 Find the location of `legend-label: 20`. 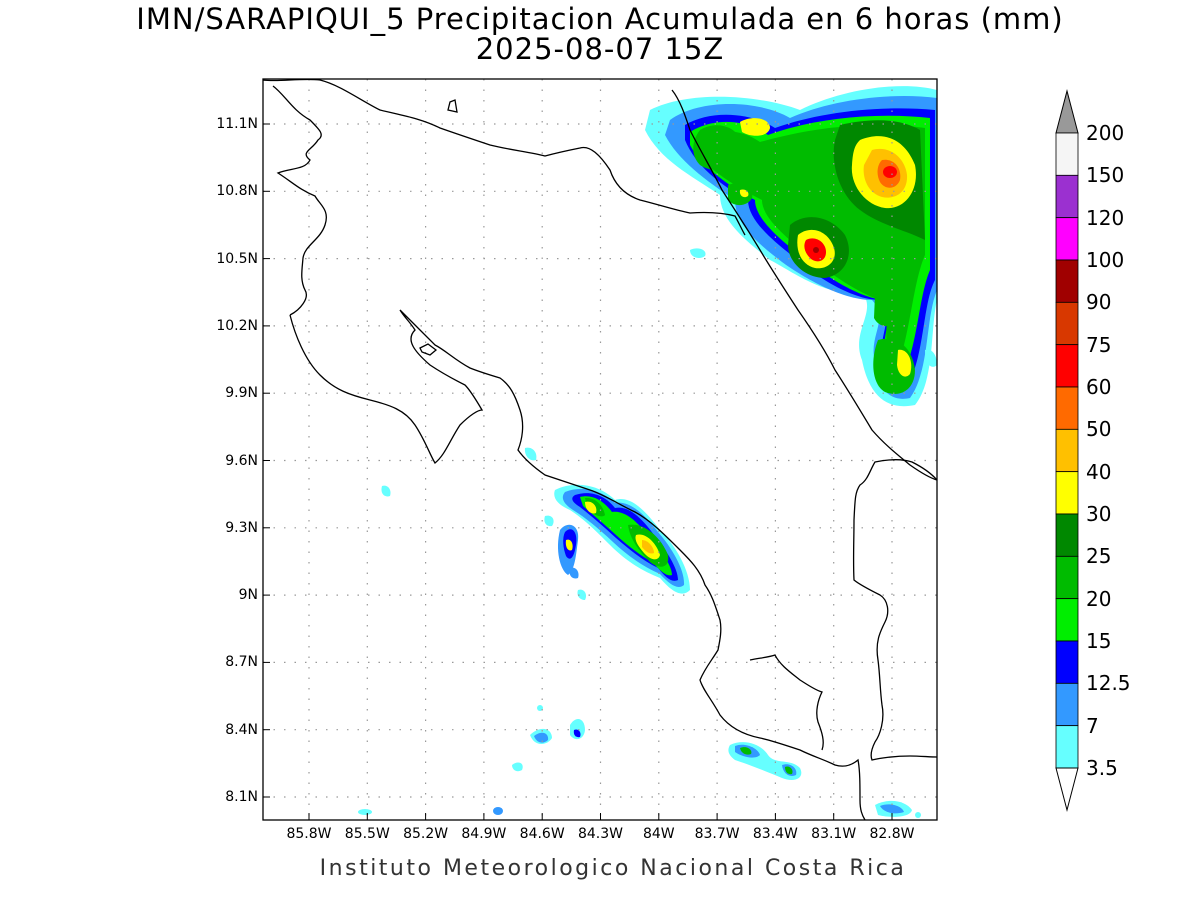

legend-label: 20 is located at coordinates (1099, 598).